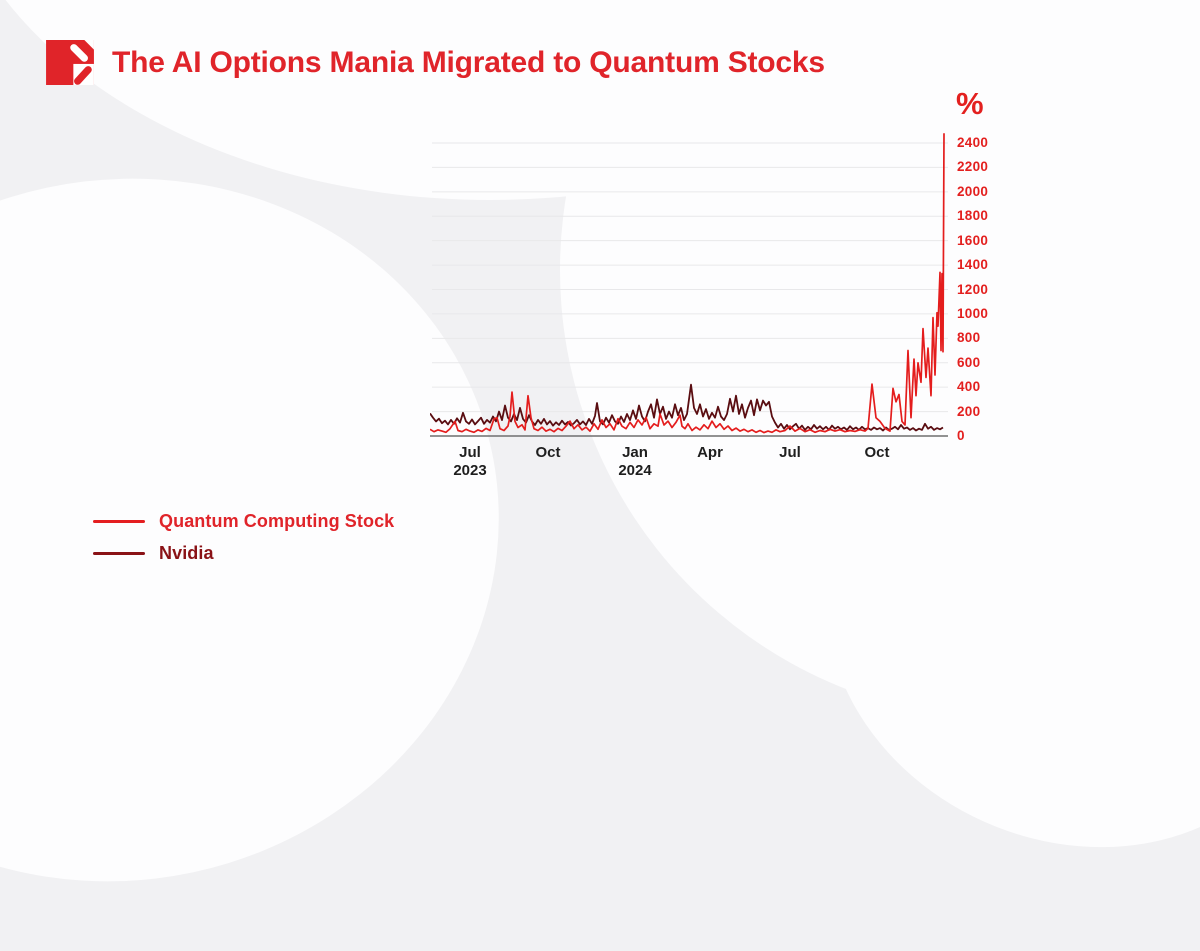 This screenshot has height=951, width=1200. I want to click on y-axis-tick-label: 200, so click(969, 411).